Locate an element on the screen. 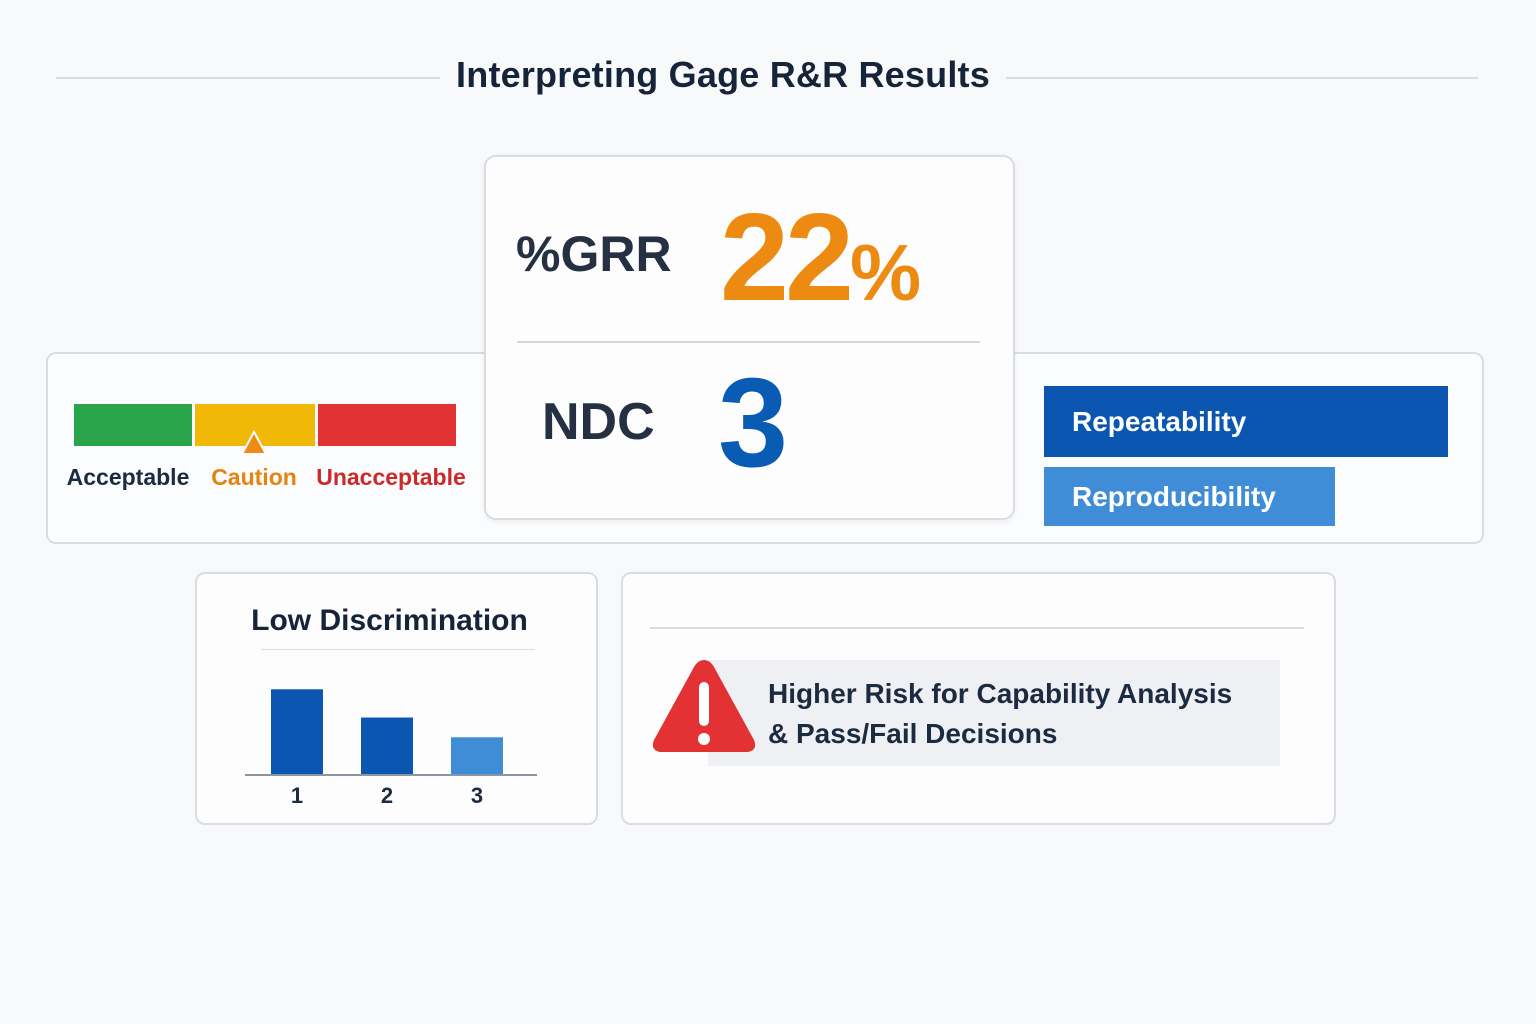 The image size is (1536, 1024). discrimination-divider is located at coordinates (398, 649).